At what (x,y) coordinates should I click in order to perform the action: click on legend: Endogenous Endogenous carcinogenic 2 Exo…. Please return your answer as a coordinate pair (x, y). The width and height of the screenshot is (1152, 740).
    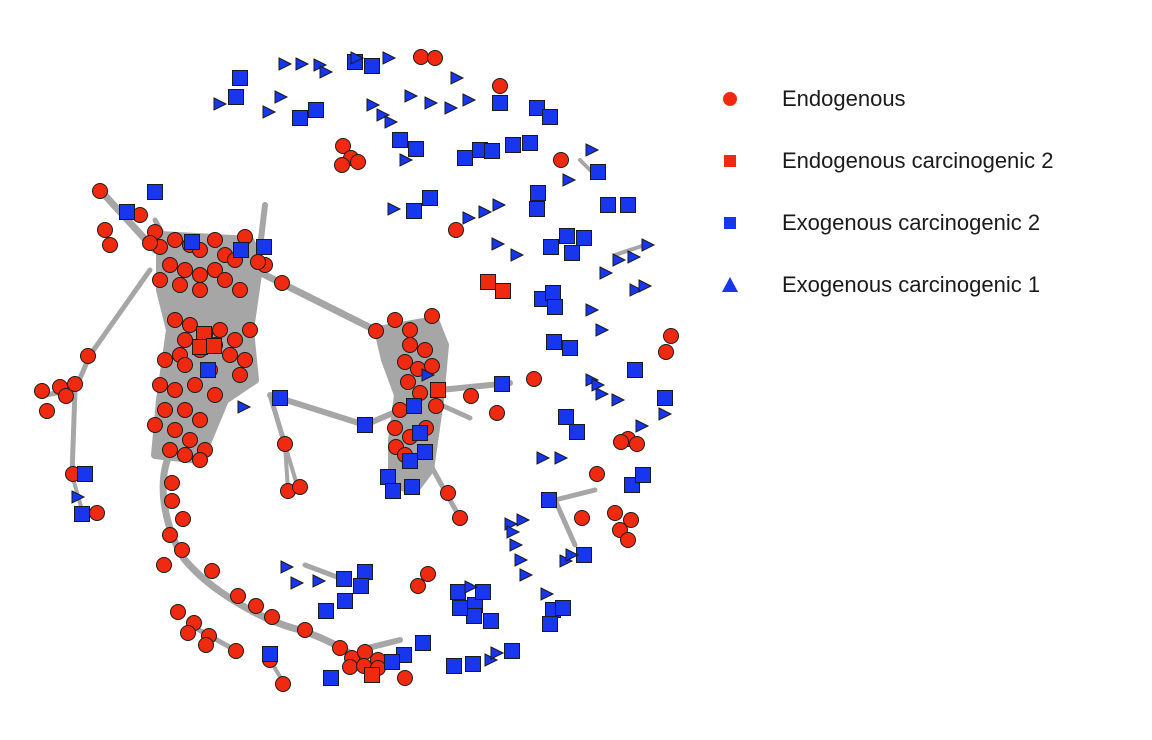
    Looking at the image, I should click on (886, 192).